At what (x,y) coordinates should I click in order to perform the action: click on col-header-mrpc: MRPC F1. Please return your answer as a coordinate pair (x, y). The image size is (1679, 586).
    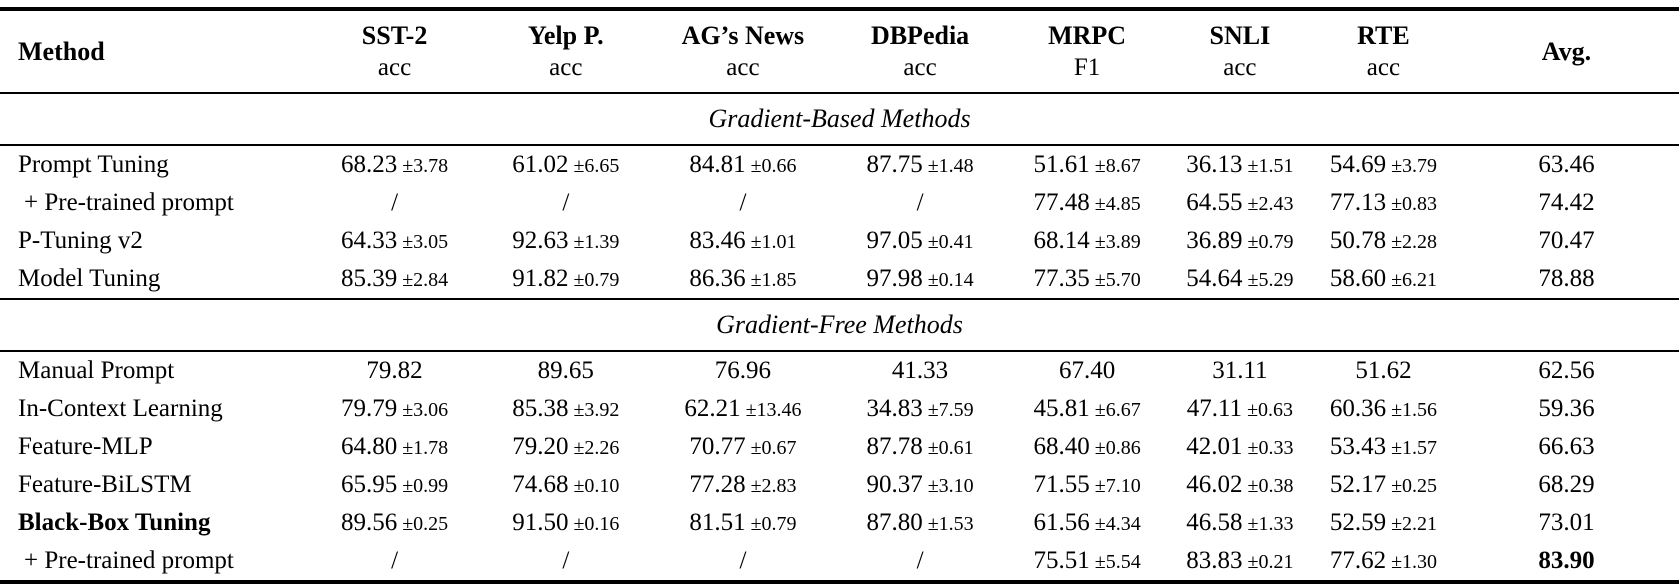
    Looking at the image, I should click on (1087, 51).